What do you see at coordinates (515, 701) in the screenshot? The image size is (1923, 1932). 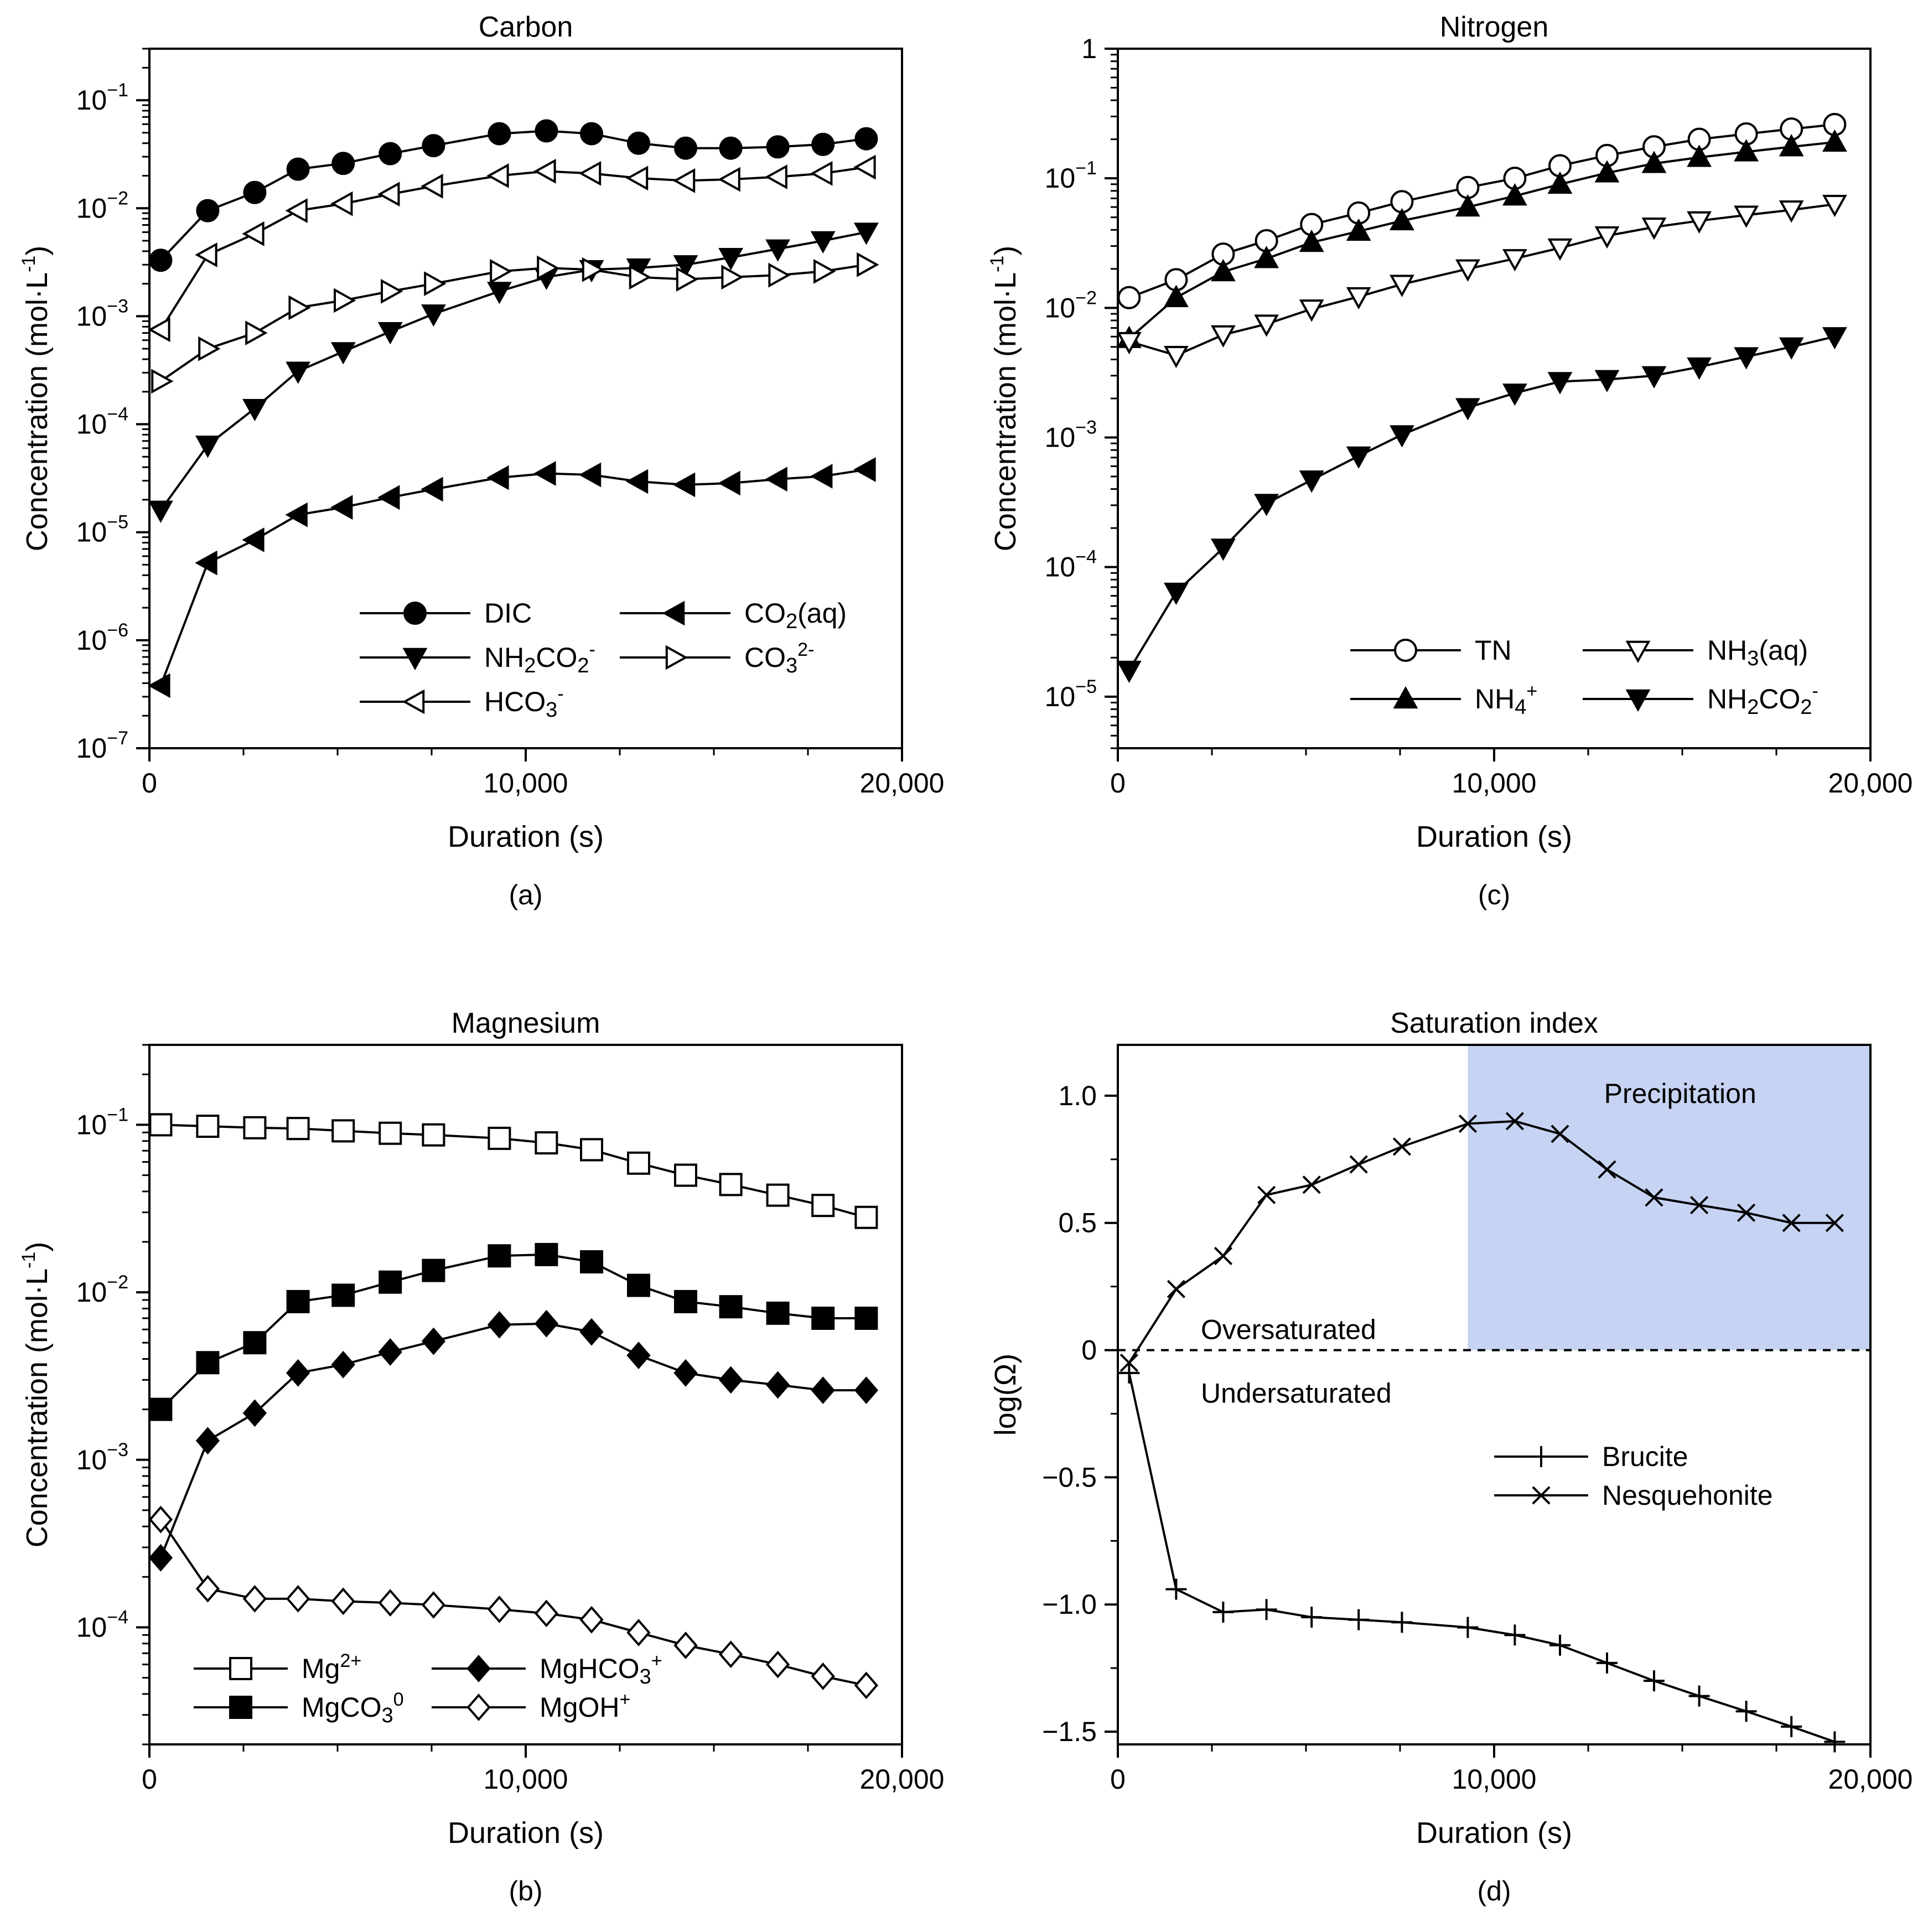 I see `legend-label-part: HCO` at bounding box center [515, 701].